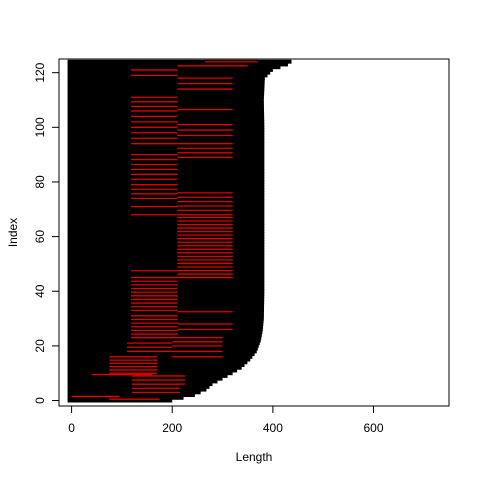 Image resolution: width=480 pixels, height=480 pixels. Describe the element at coordinates (40, 400) in the screenshot. I see `y-tick-label: 0` at that location.